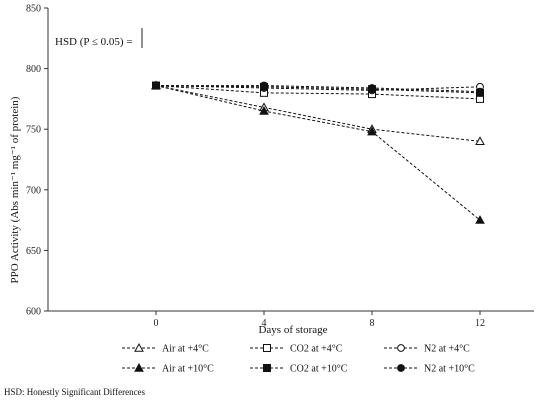 The image size is (550, 405). Describe the element at coordinates (319, 320) in the screenshot. I see `x-axis-ticks: 0 4 8 12` at that location.